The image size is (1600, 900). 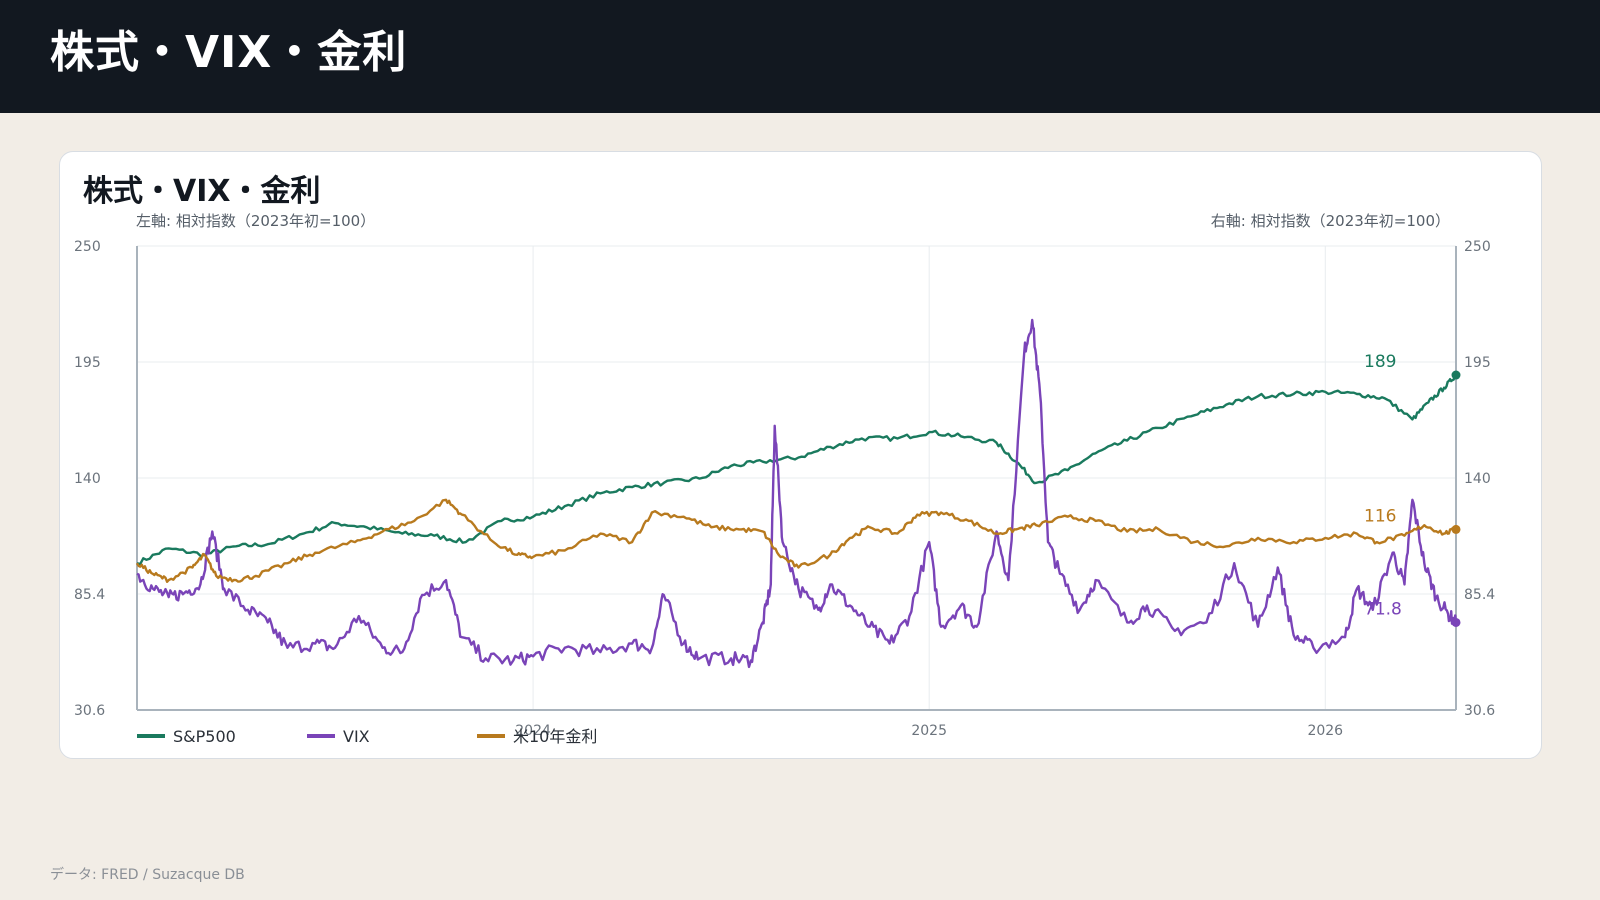 I want to click on left-axis-caption: 左軸: 相対指数（2023年初=100）, so click(x=256, y=221).